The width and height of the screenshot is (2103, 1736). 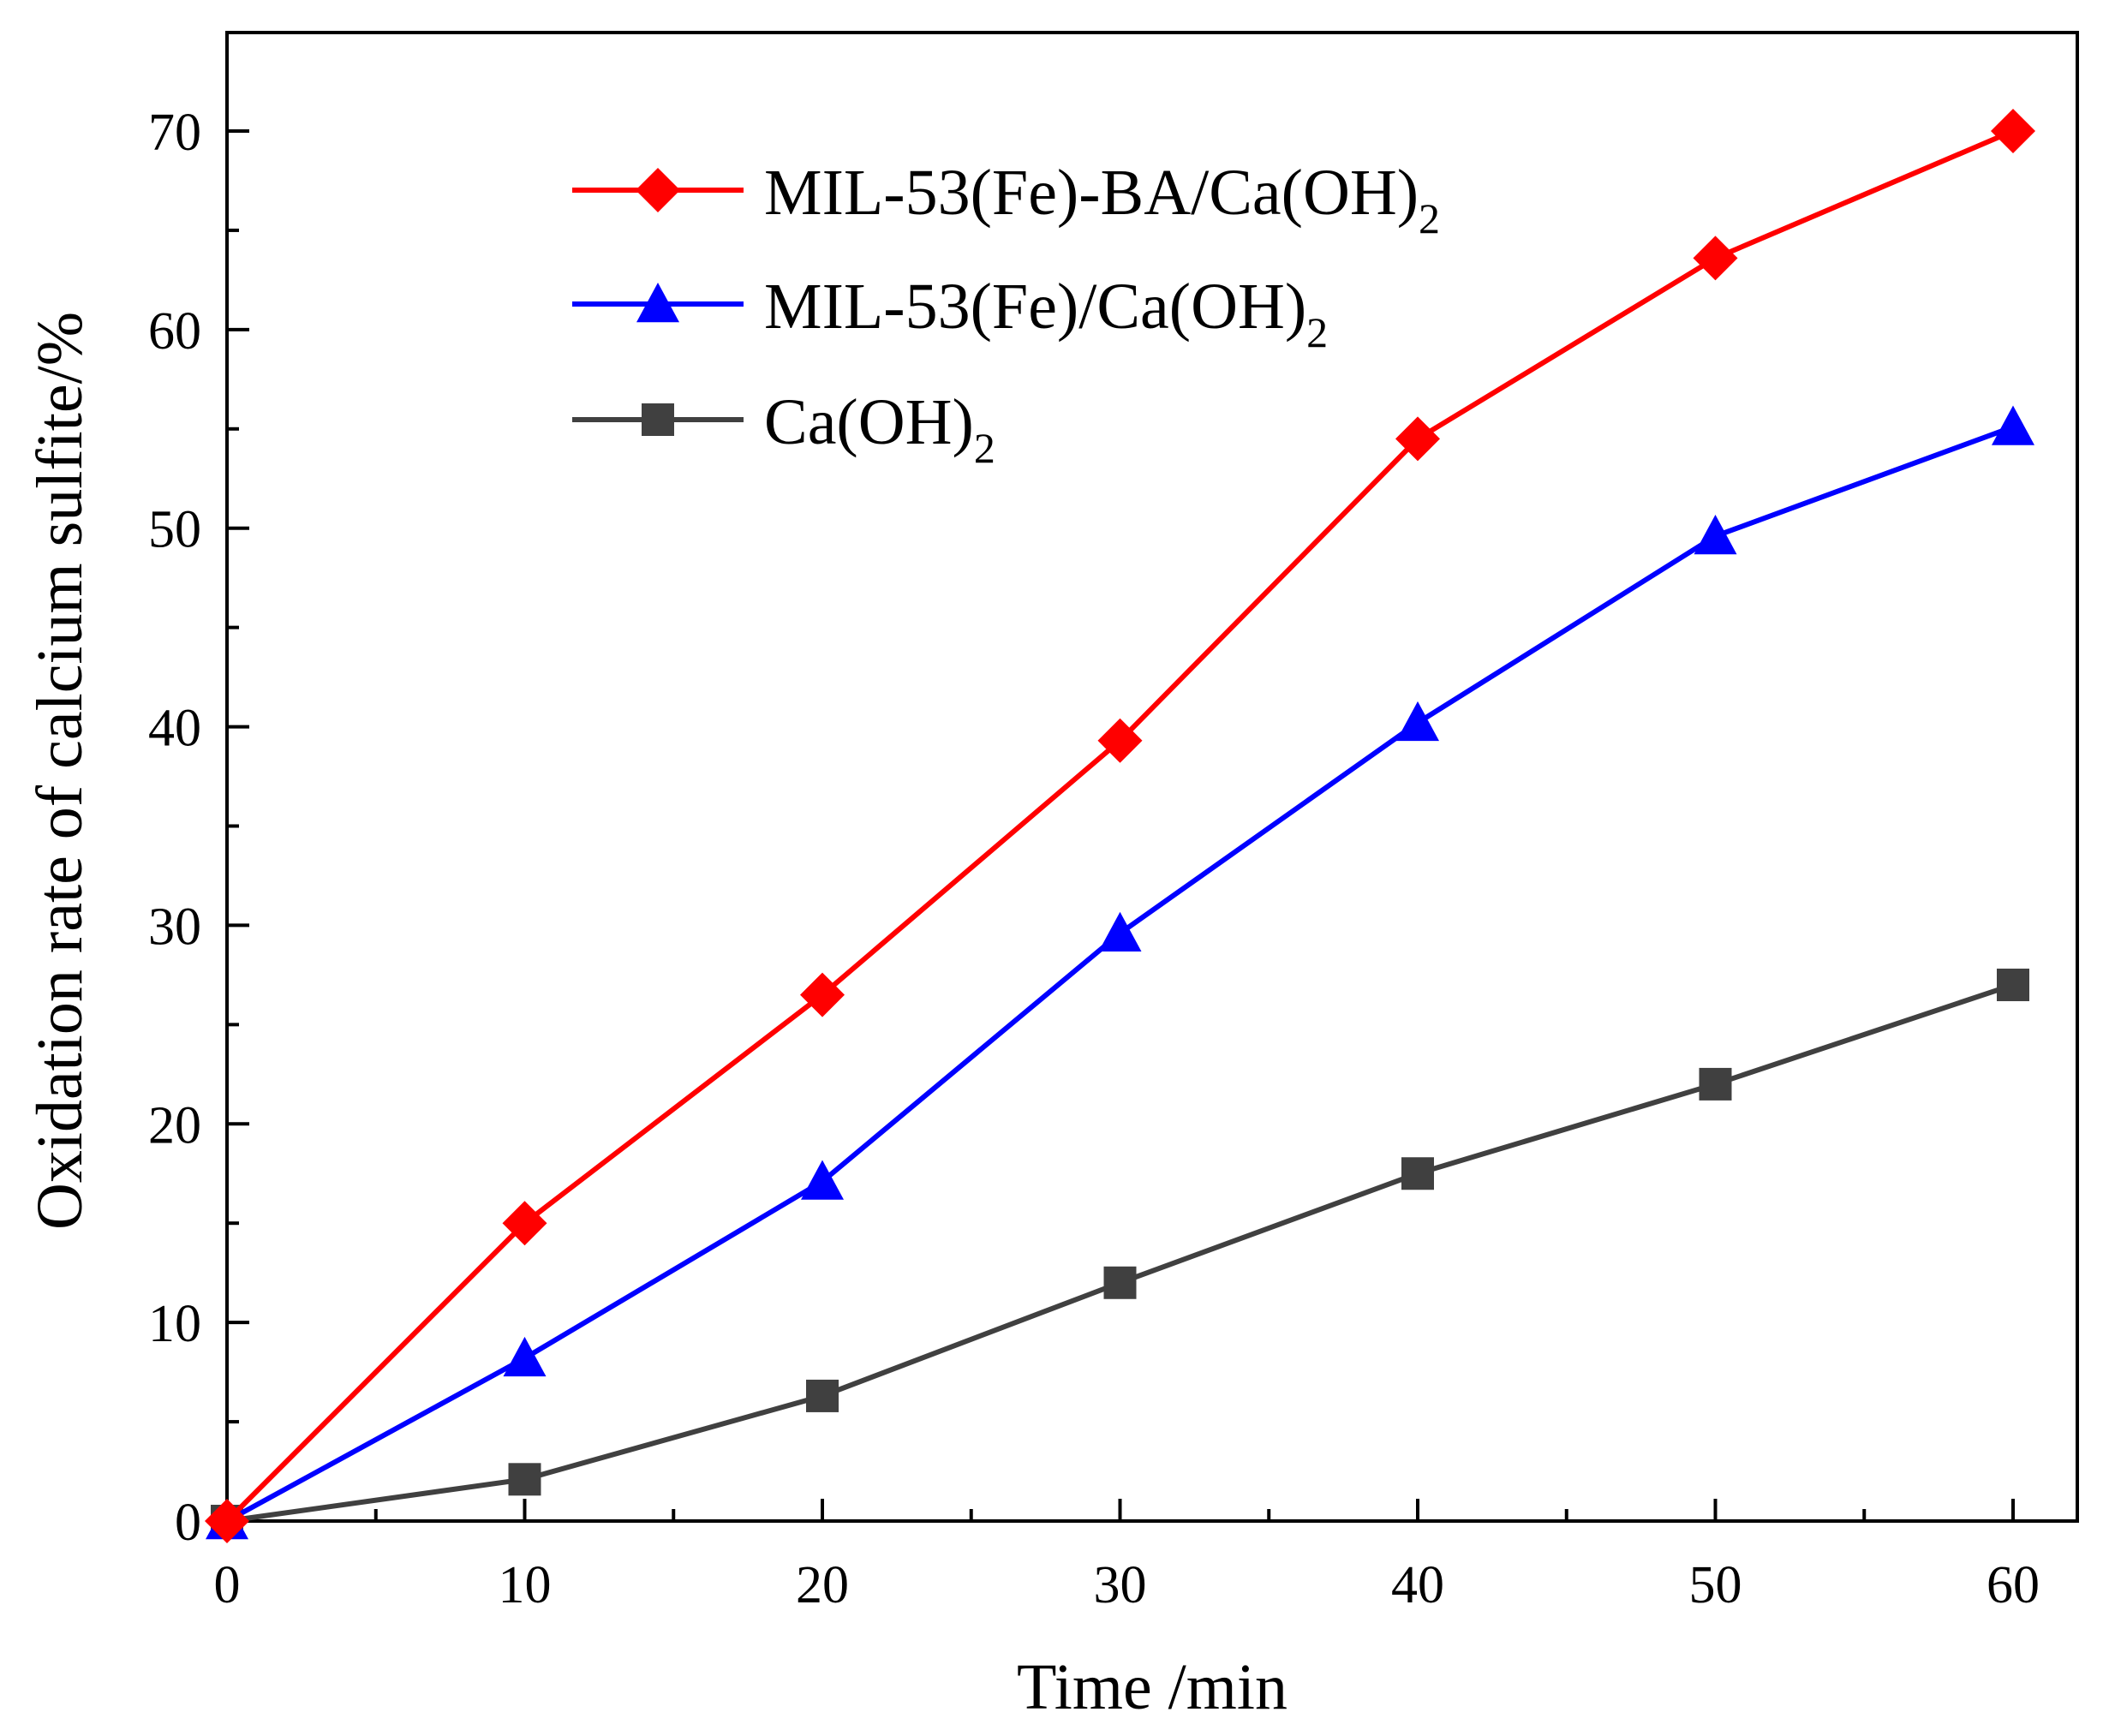 I want to click on x-tick-label: 10, so click(x=525, y=1585).